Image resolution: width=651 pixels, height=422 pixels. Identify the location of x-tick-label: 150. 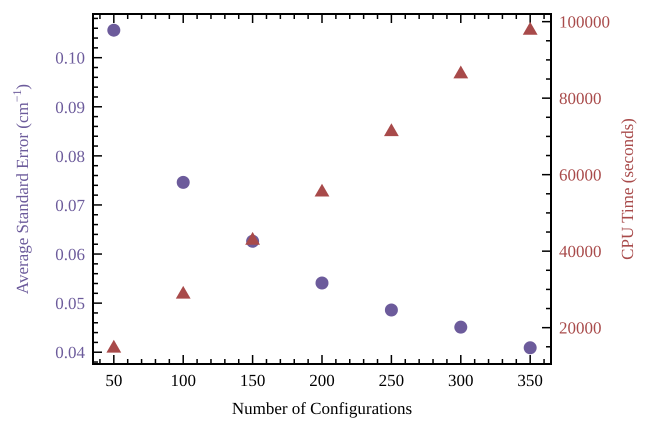
(253, 380).